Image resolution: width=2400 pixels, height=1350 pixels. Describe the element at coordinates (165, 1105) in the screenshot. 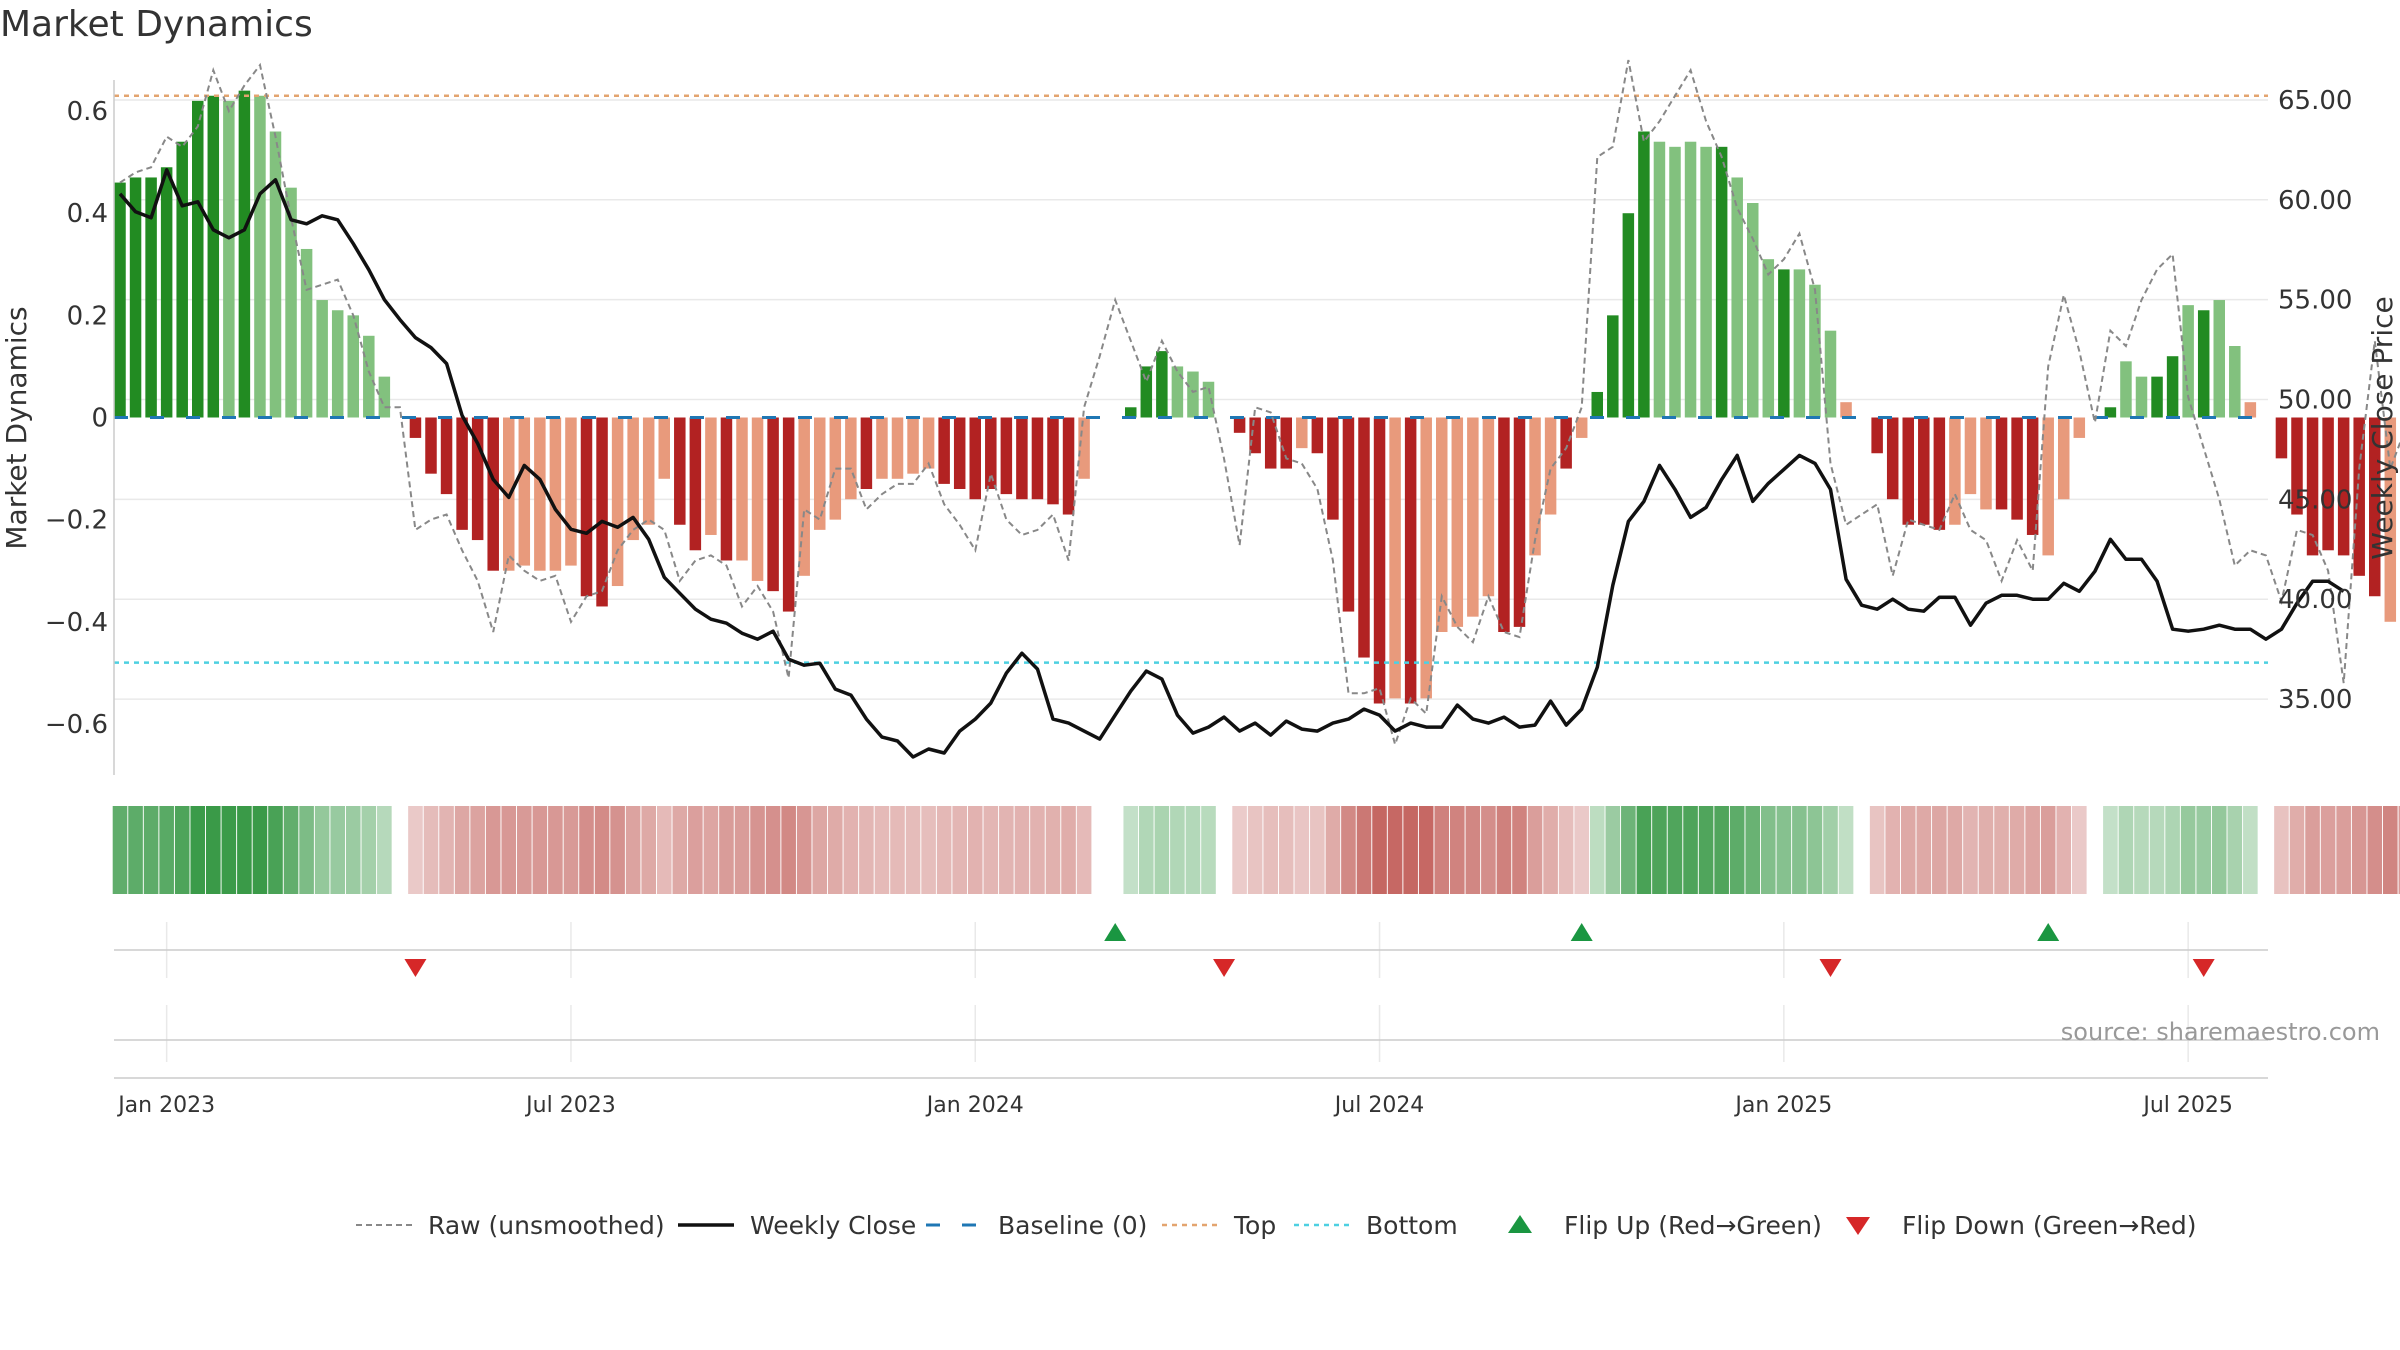

I see `x-tick-label: Jan 2023` at that location.